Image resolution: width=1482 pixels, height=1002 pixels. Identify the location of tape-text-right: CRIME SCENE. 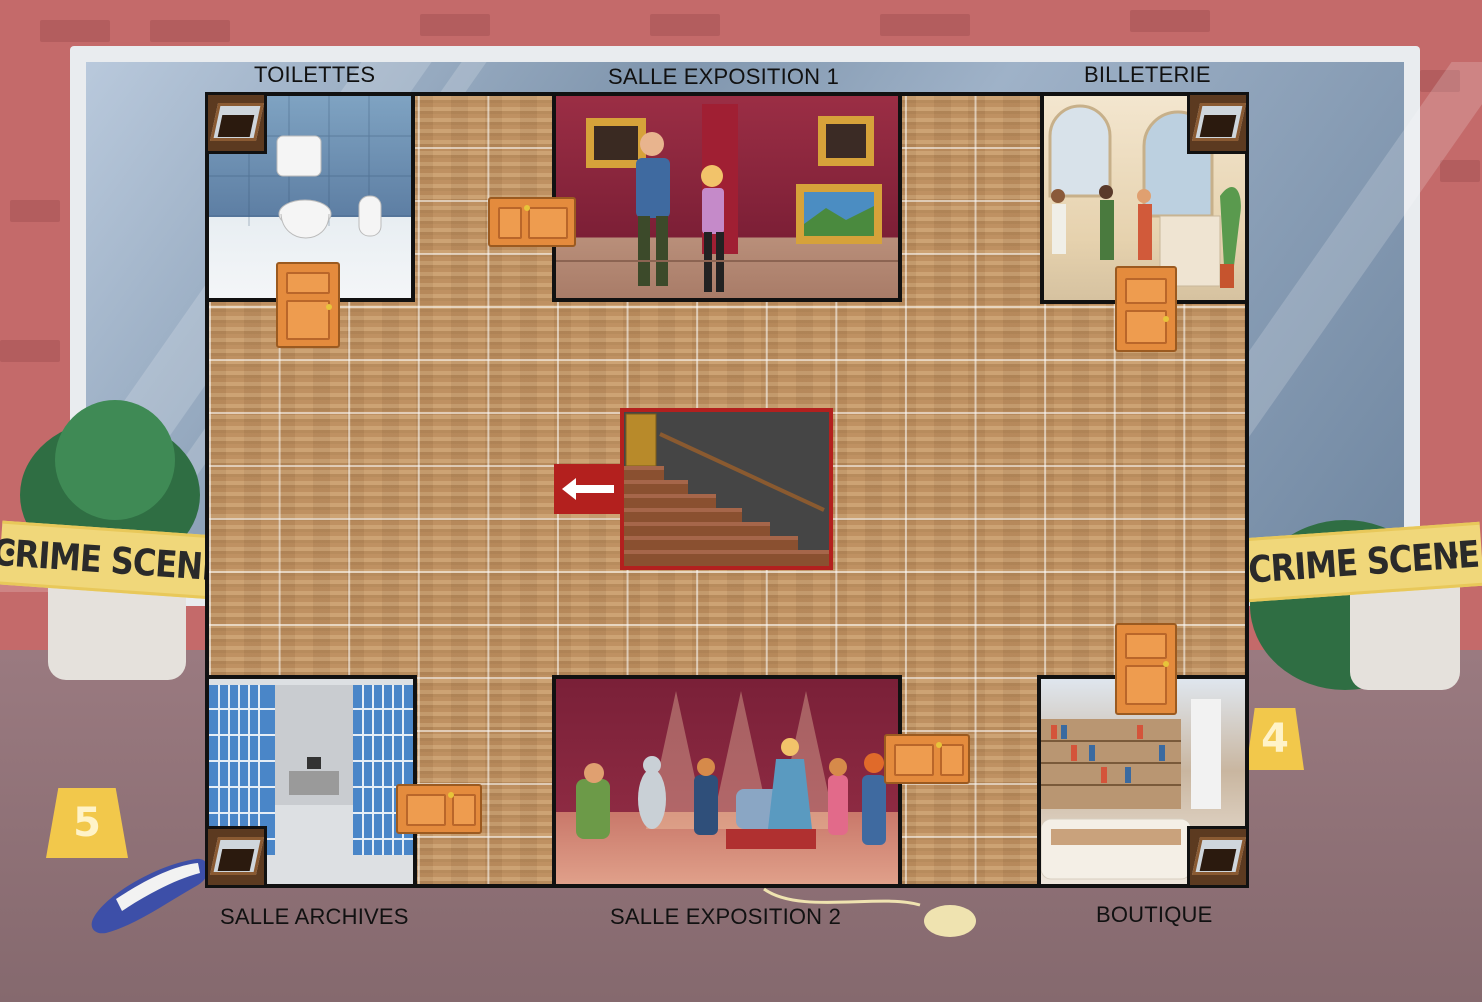
(1363, 562).